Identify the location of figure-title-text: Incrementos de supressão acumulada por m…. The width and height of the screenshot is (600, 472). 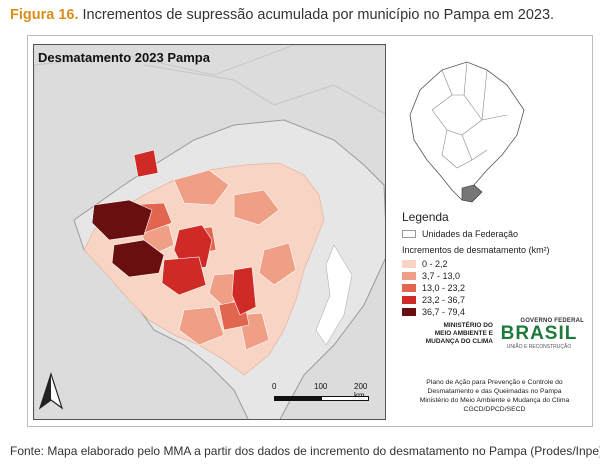
(318, 15).